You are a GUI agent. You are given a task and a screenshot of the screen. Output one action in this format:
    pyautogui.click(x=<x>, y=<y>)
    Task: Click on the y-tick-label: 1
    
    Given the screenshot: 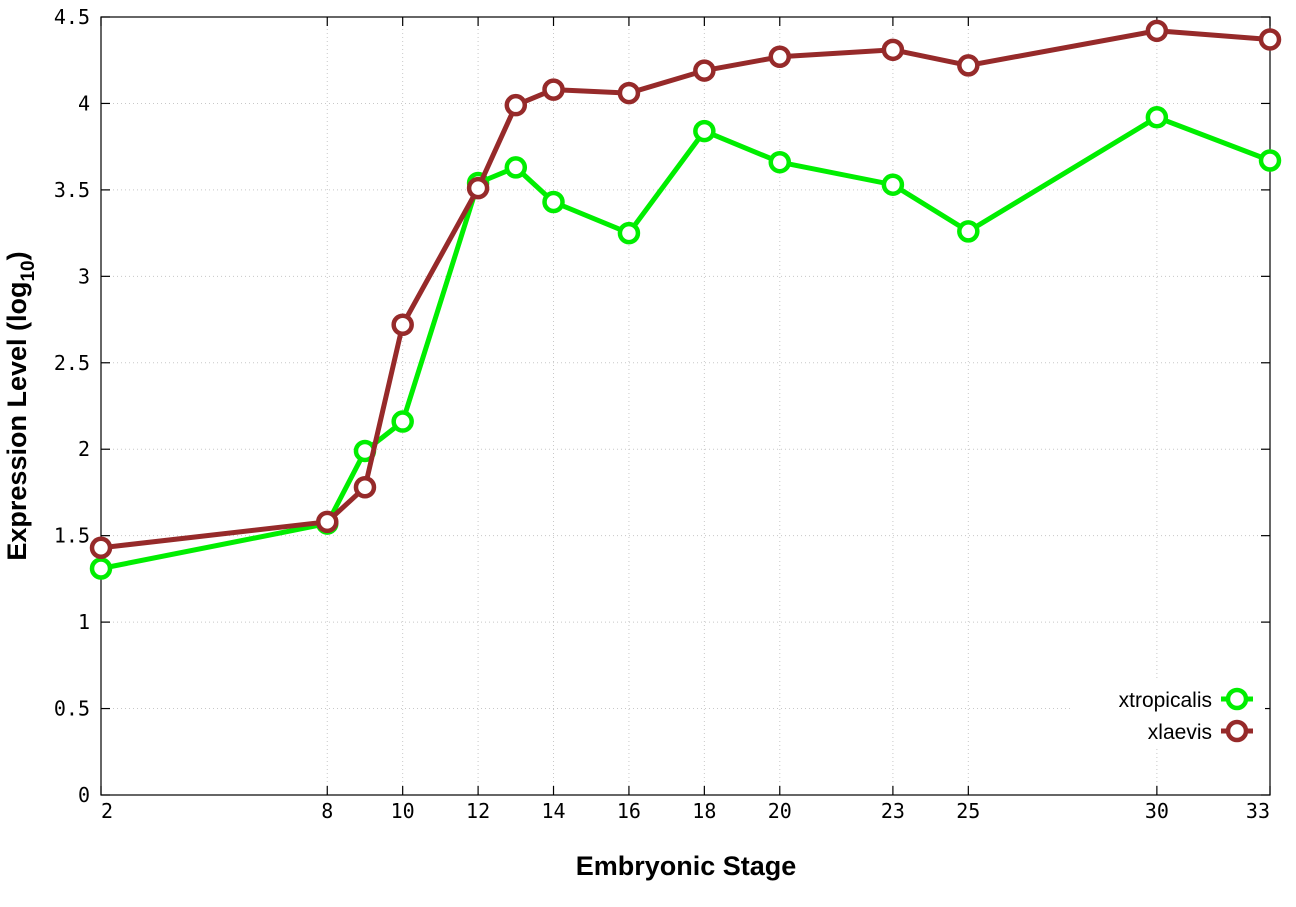 What is the action you would take?
    pyautogui.click(x=84, y=622)
    